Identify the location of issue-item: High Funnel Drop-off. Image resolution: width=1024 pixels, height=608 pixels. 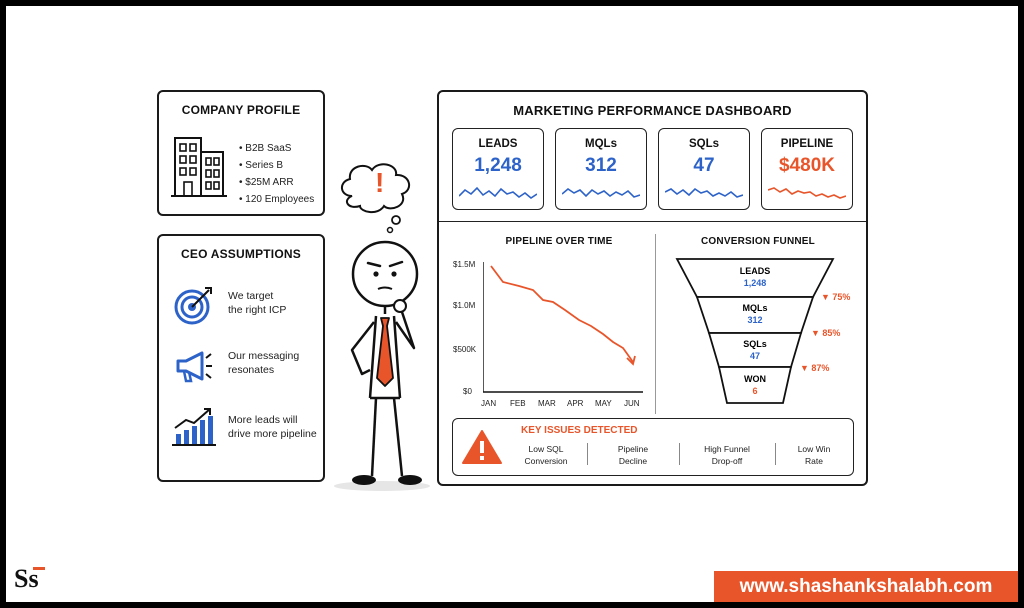
(727, 455).